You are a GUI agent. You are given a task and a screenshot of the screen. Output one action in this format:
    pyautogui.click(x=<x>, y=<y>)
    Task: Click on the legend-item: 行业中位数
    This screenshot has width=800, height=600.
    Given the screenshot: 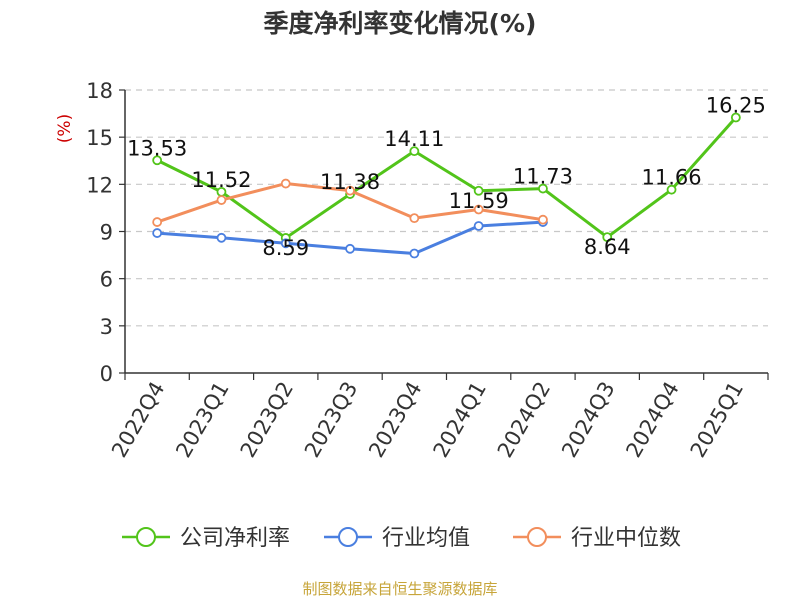 What is the action you would take?
    pyautogui.click(x=597, y=538)
    